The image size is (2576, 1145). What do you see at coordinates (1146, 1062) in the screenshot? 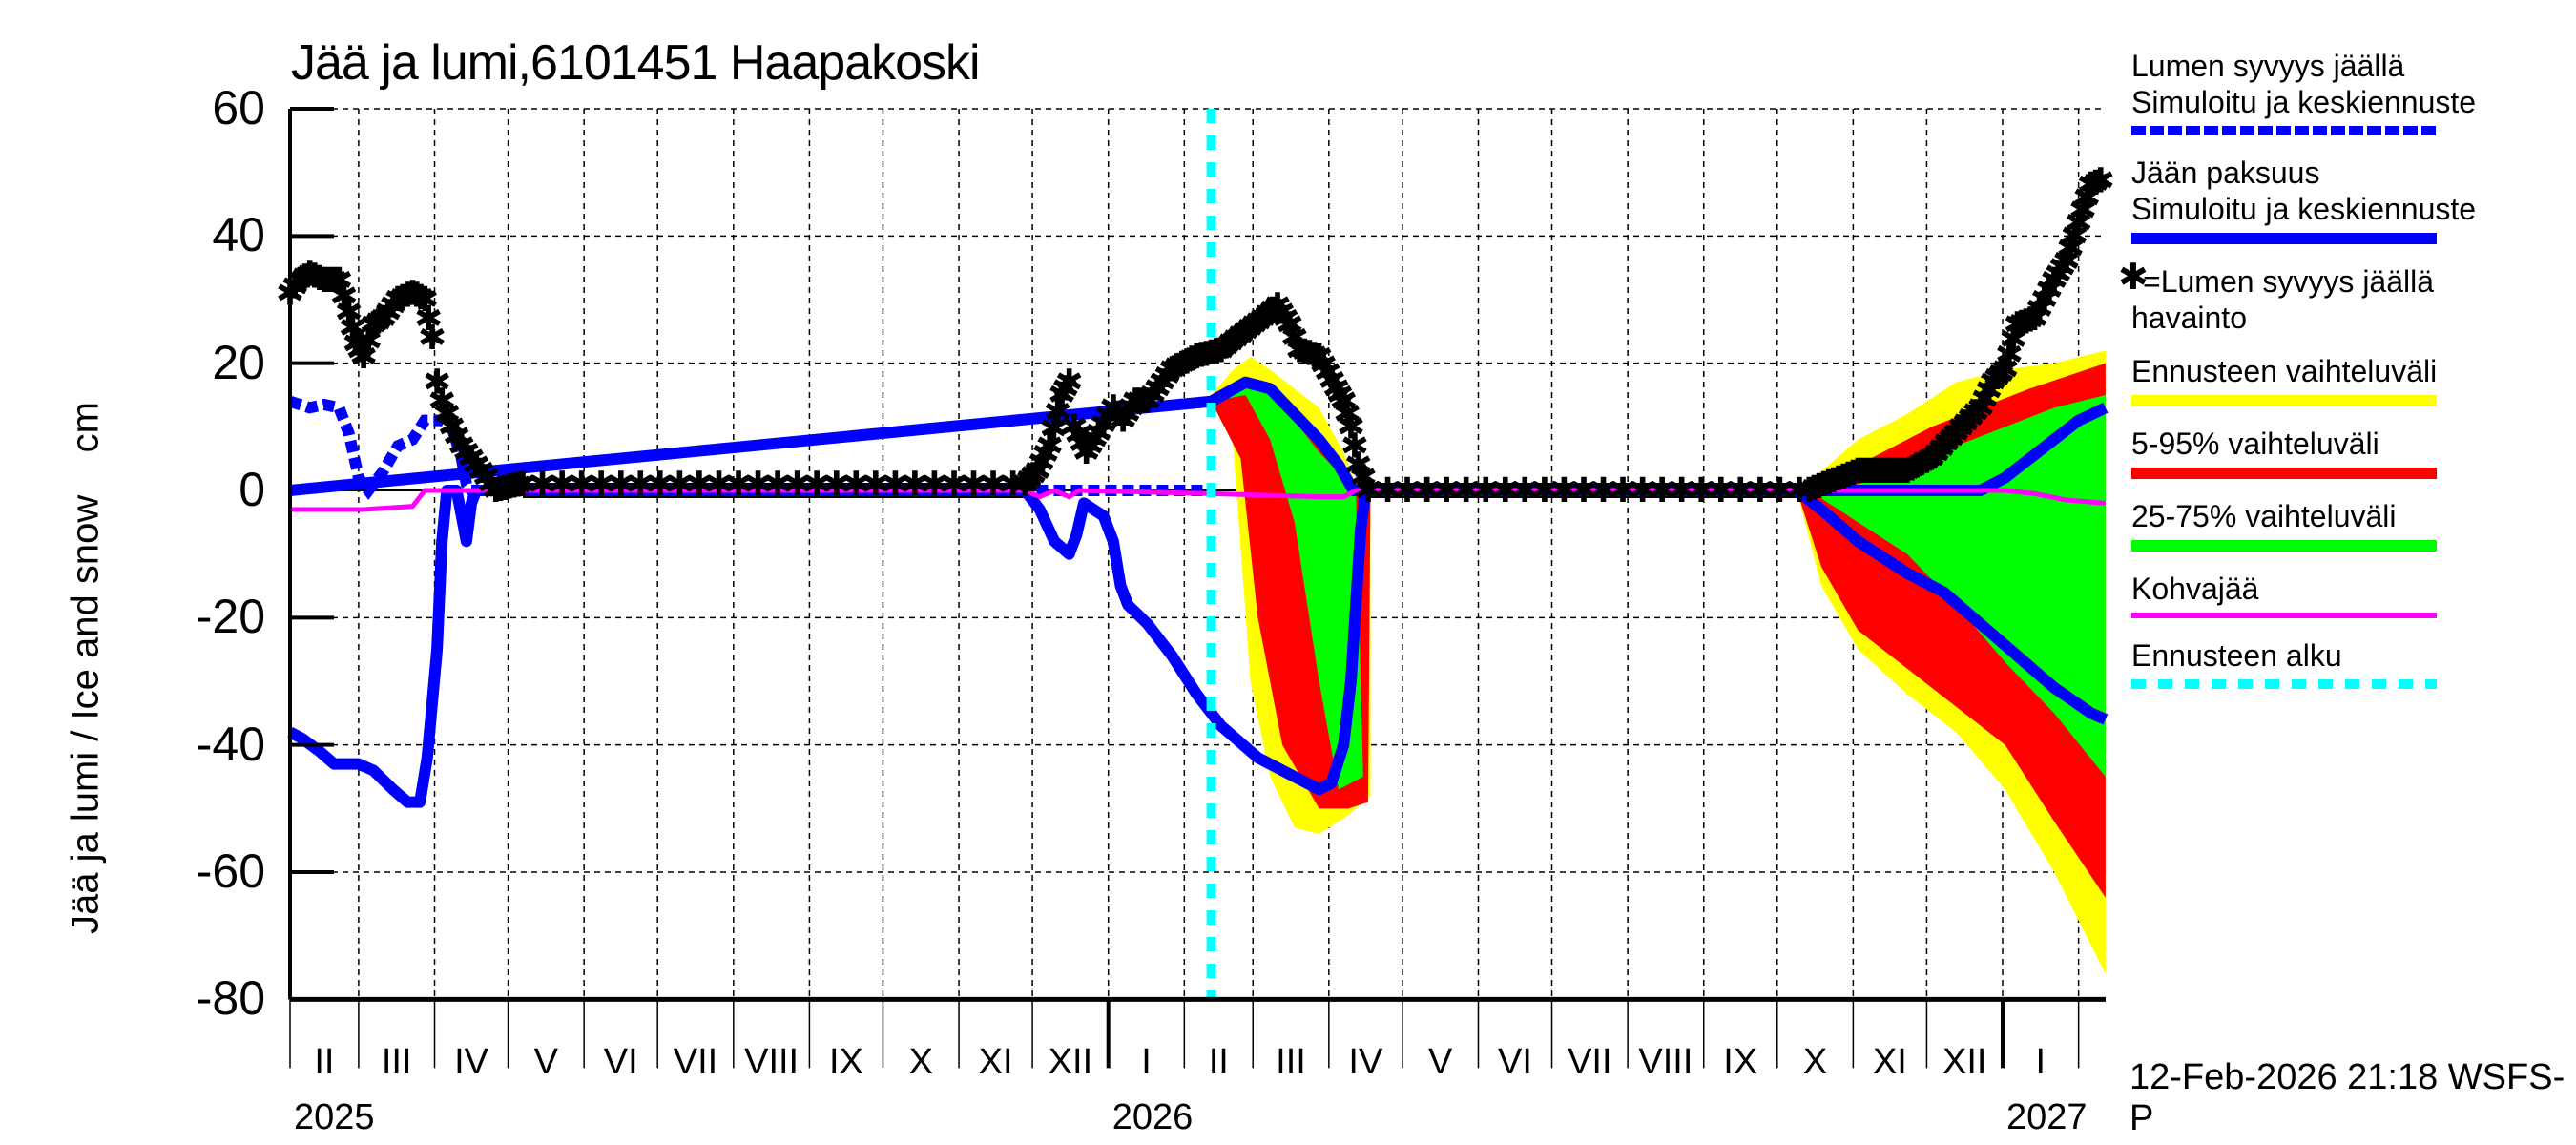
I see `x-month-label: I` at bounding box center [1146, 1062].